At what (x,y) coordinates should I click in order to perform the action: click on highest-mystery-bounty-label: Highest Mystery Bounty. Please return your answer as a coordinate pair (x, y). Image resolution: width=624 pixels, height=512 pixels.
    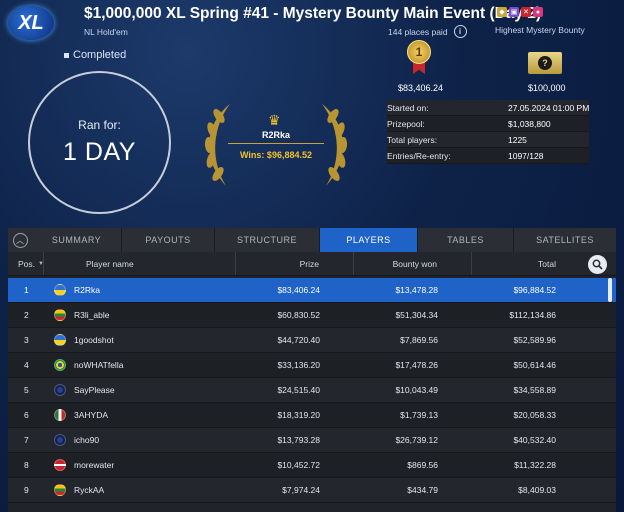
    Looking at the image, I should click on (540, 30).